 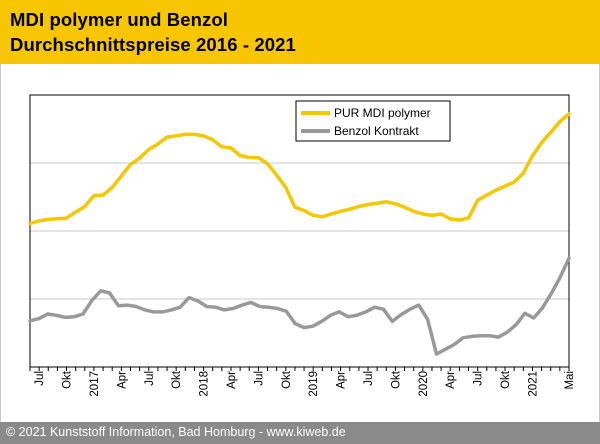 What do you see at coordinates (382, 113) in the screenshot?
I see `legend-label-mdi: PUR MDI polymer` at bounding box center [382, 113].